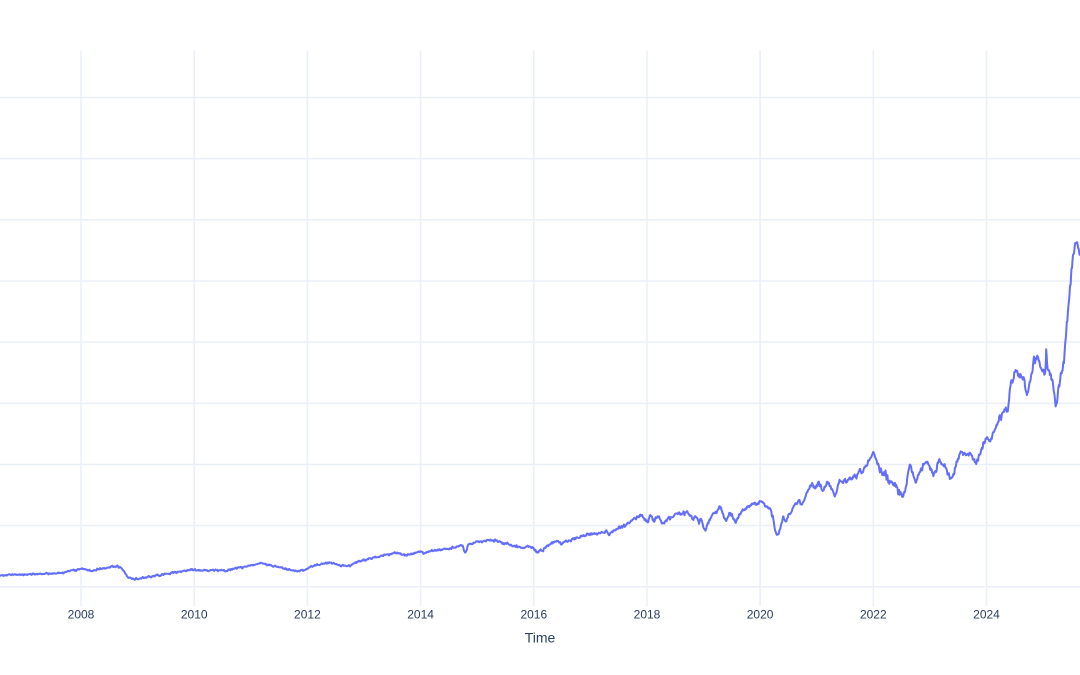 The width and height of the screenshot is (1080, 675). What do you see at coordinates (420, 615) in the screenshot?
I see `svg-text: 2014` at bounding box center [420, 615].